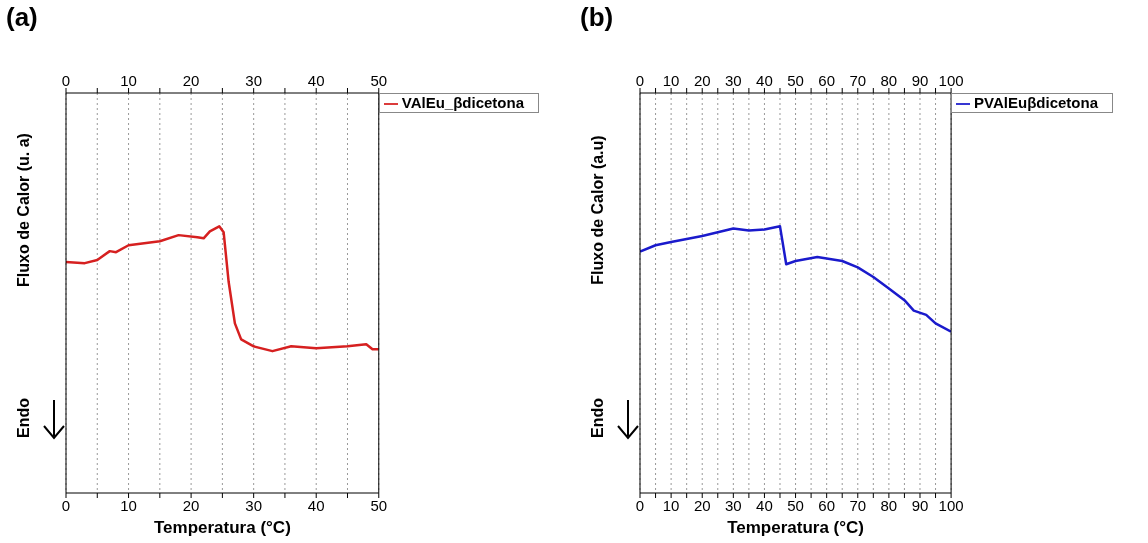 This screenshot has width=1148, height=543. Describe the element at coordinates (826, 80) in the screenshot. I see `x-tick-label: 60` at that location.